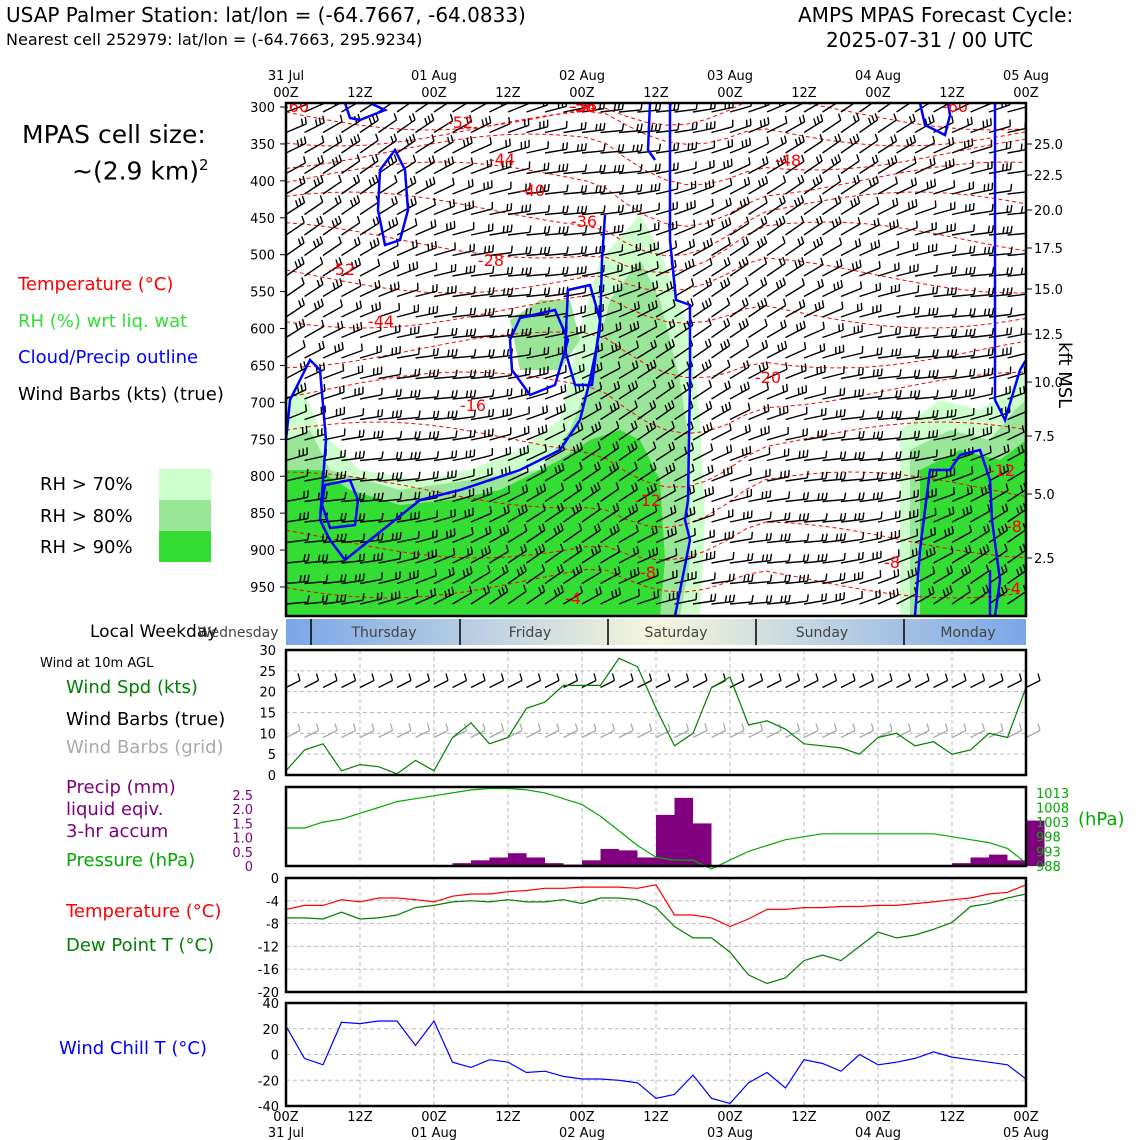 Image resolution: width=1140 pixels, height=1140 pixels. I want to click on height-tick-label: 15.0, so click(1048, 290).